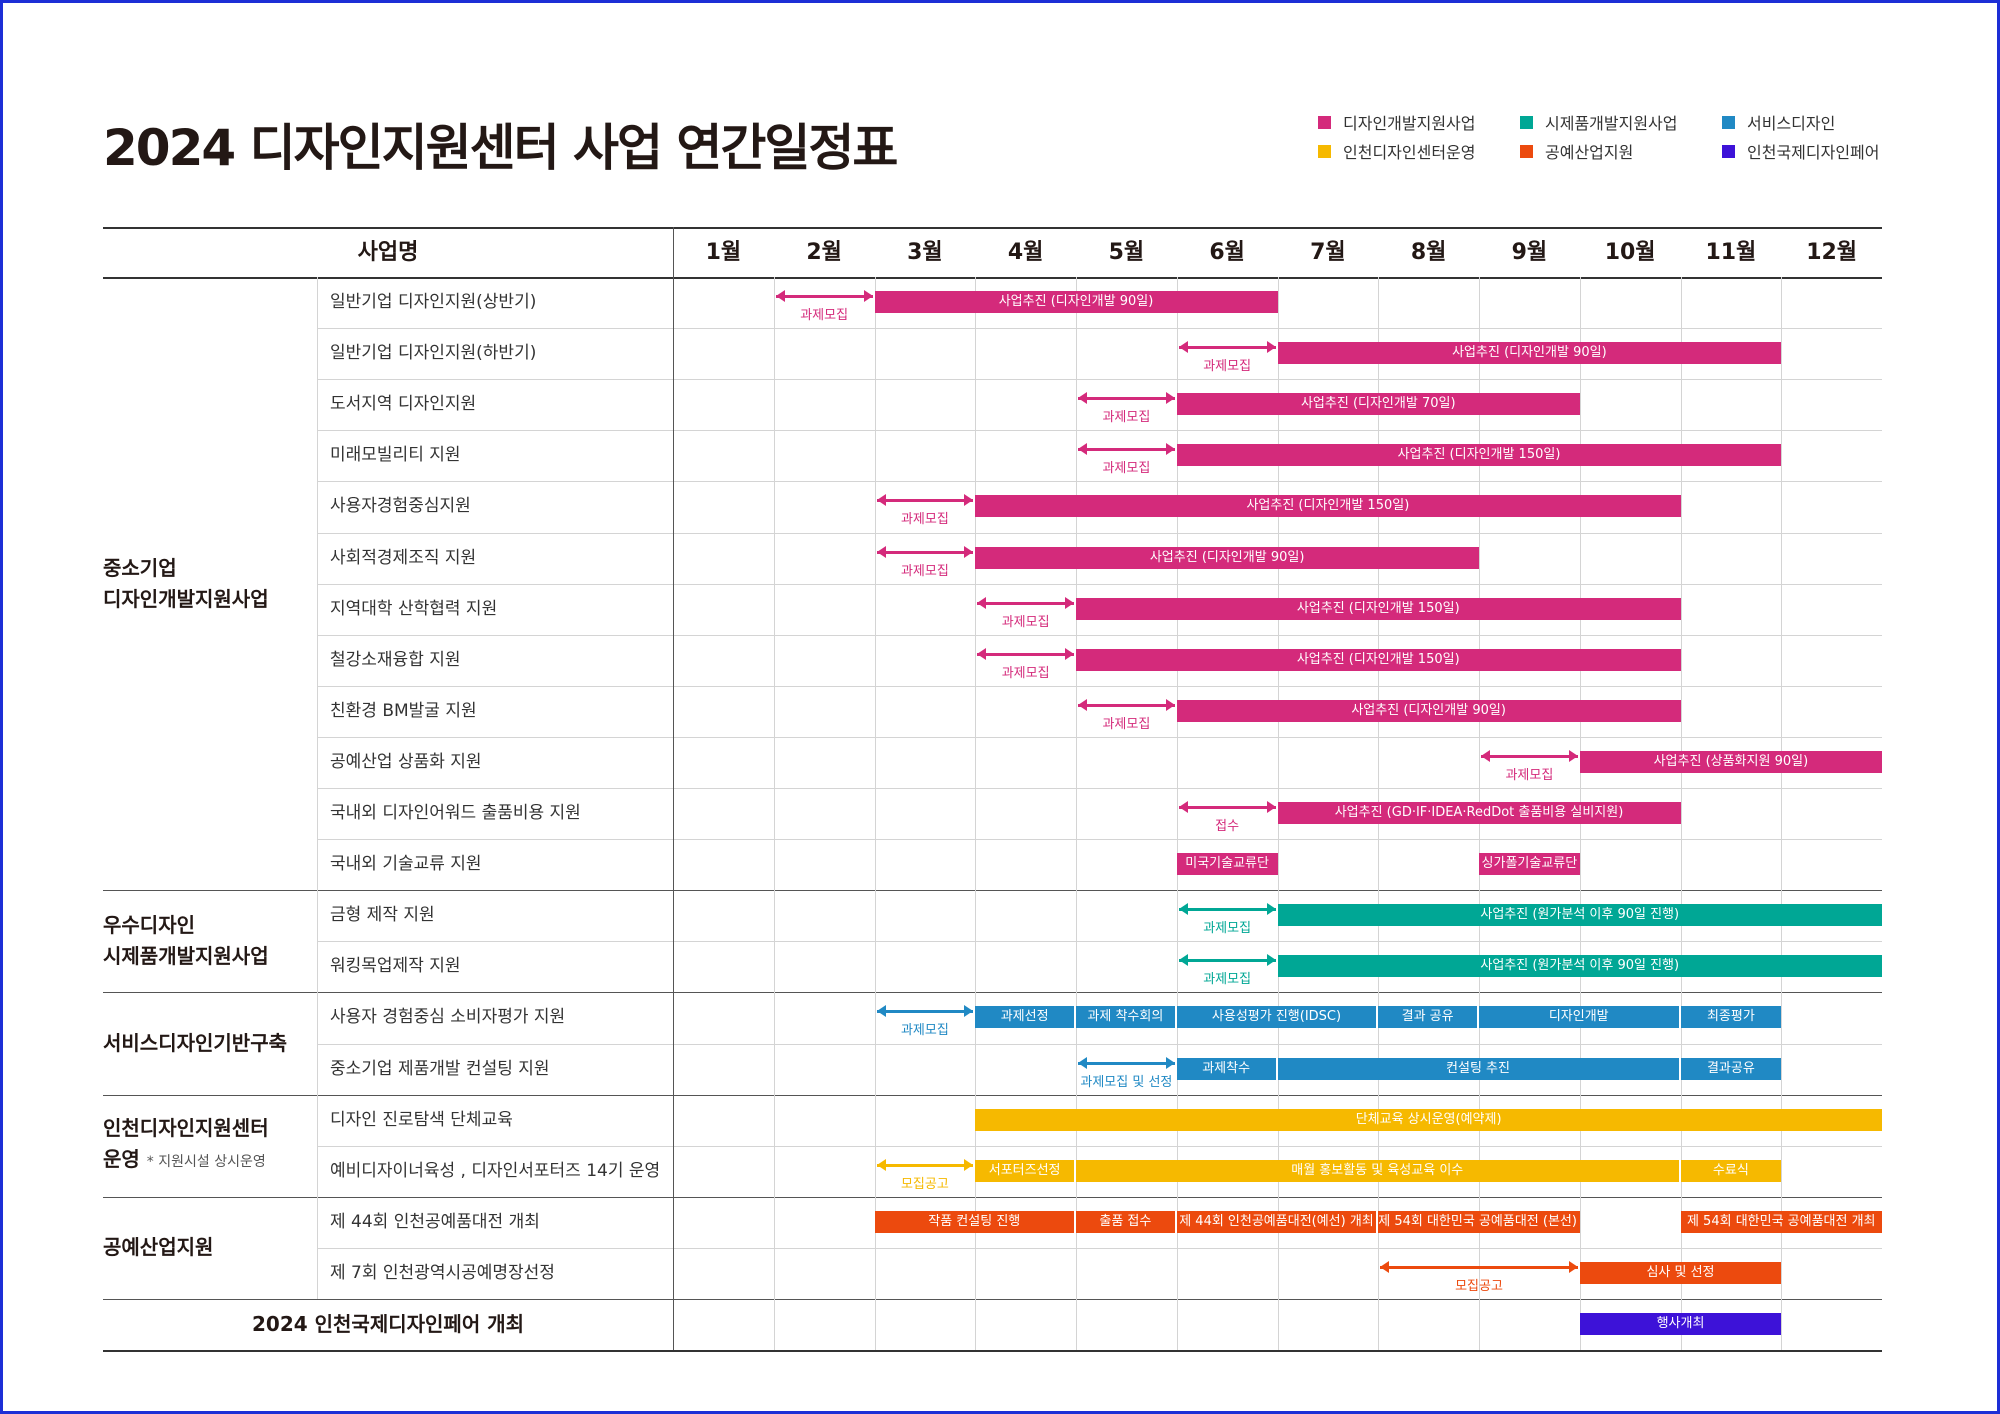 This screenshot has height=1414, width=2000. I want to click on schedule-bar: 수료식, so click(1731, 1170).